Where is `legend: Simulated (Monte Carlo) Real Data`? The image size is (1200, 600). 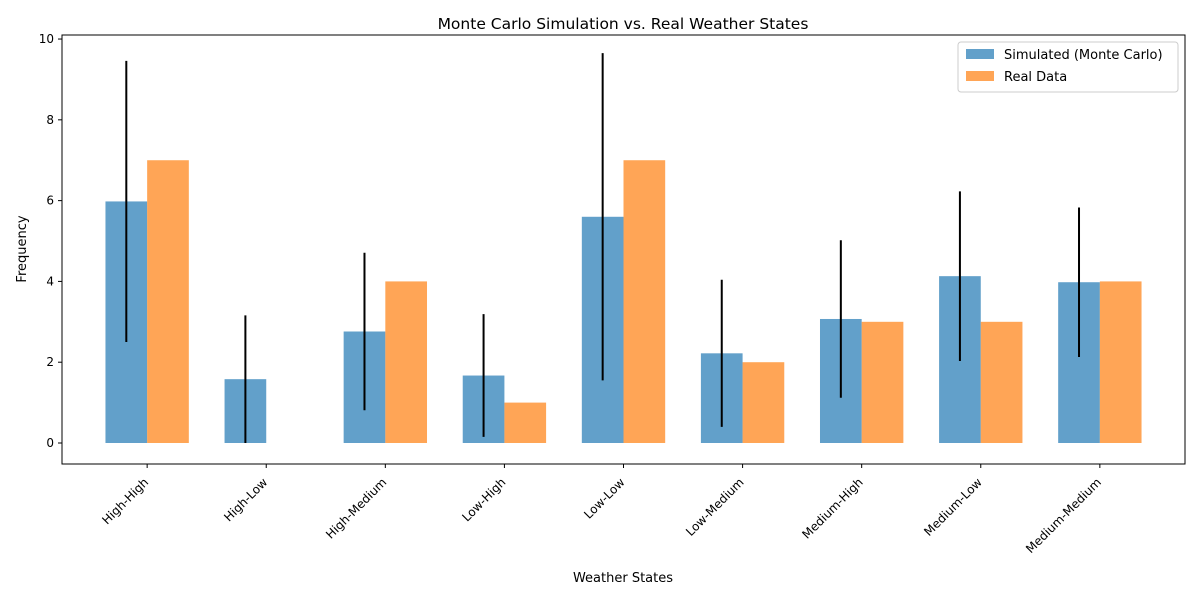 legend: Simulated (Monte Carlo) Real Data is located at coordinates (1068, 67).